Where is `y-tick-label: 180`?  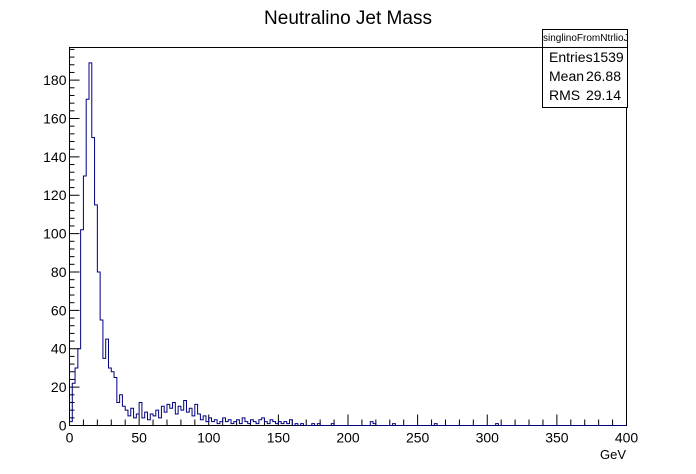
y-tick-label: 180 is located at coordinates (55, 80).